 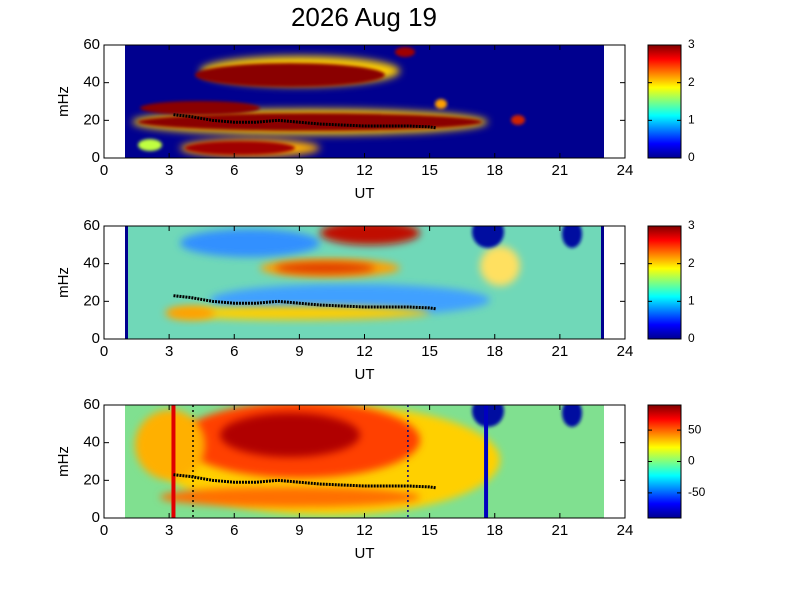 I want to click on colorbar-ticks: -50 0 50, so click(x=677, y=460).